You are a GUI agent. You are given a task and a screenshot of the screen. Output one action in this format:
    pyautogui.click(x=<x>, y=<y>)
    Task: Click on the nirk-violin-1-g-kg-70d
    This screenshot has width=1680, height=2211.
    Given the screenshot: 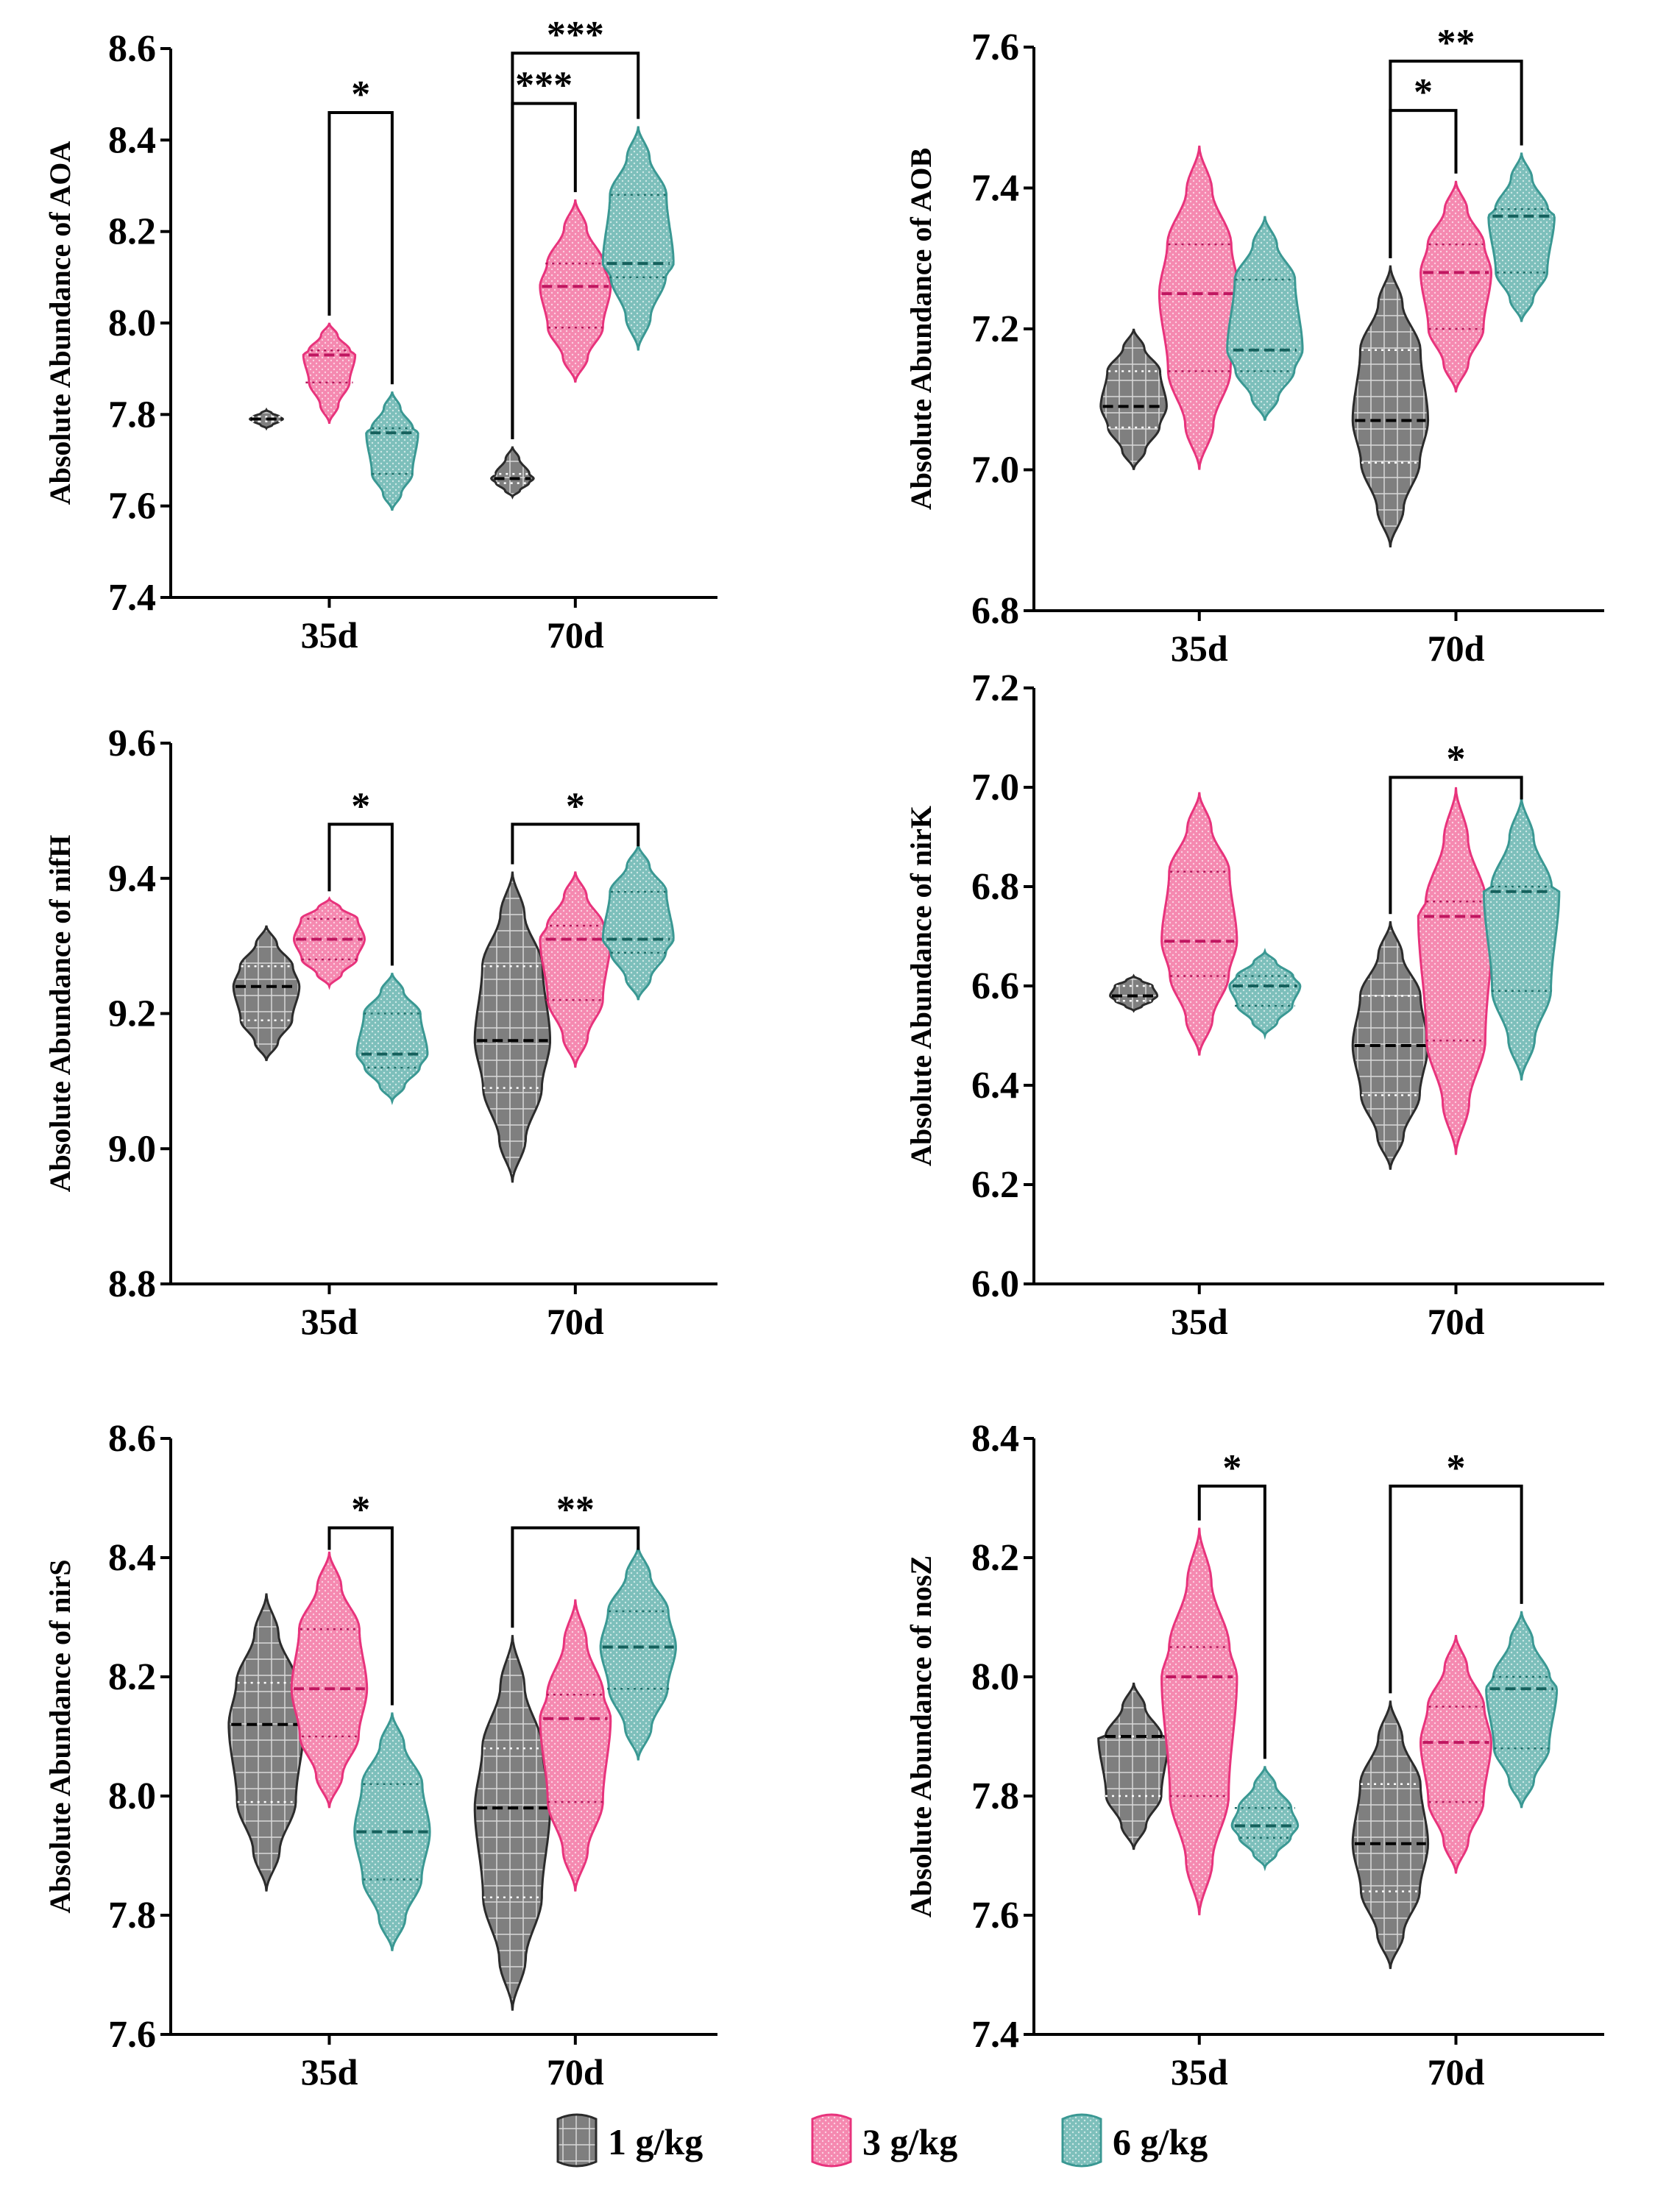 What is the action you would take?
    pyautogui.click(x=1390, y=1045)
    